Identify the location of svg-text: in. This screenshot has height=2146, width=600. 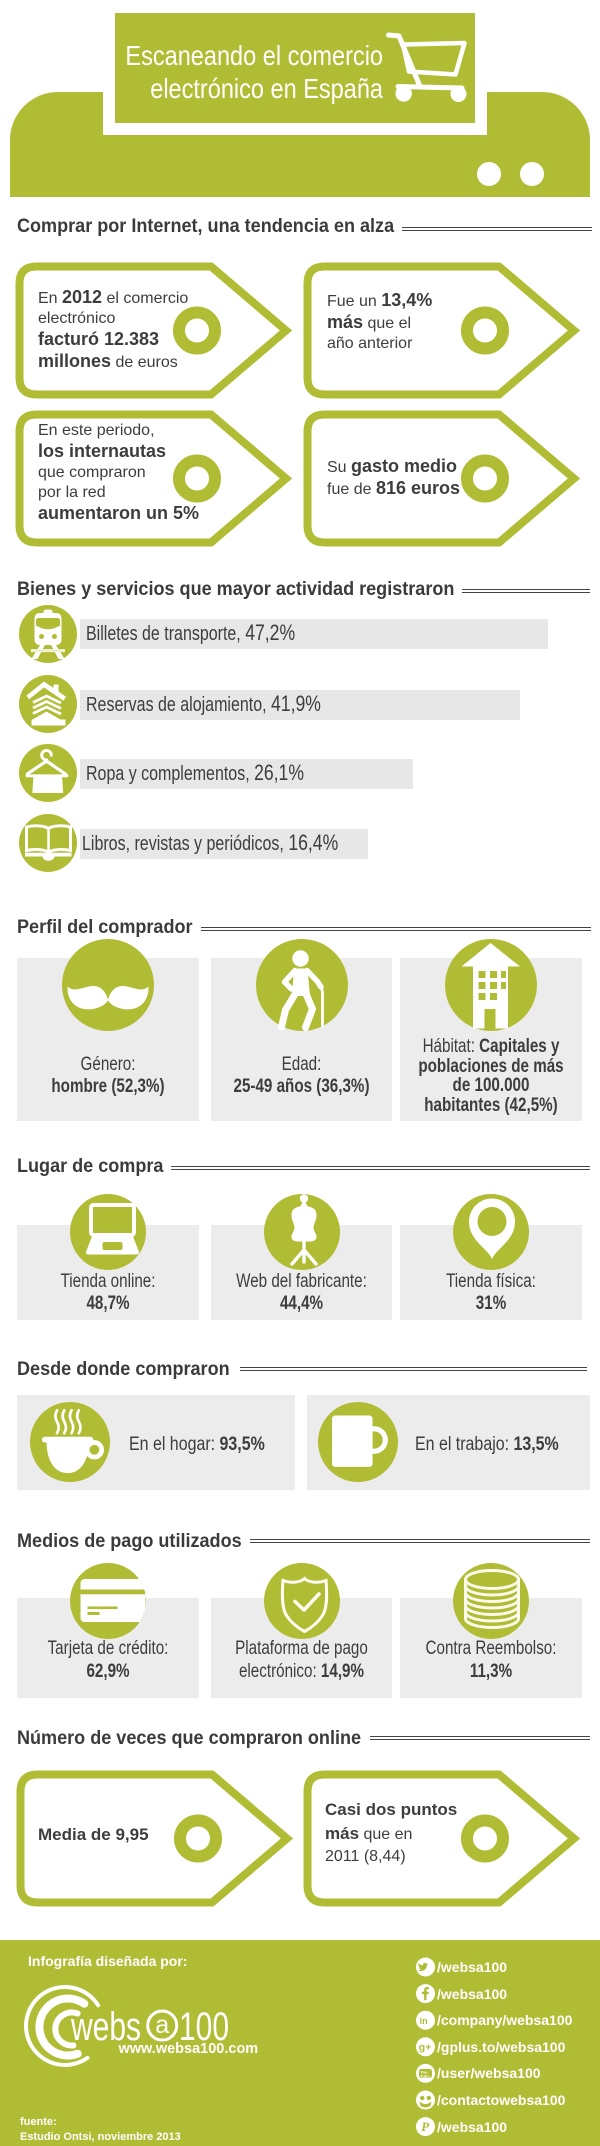
(424, 2021).